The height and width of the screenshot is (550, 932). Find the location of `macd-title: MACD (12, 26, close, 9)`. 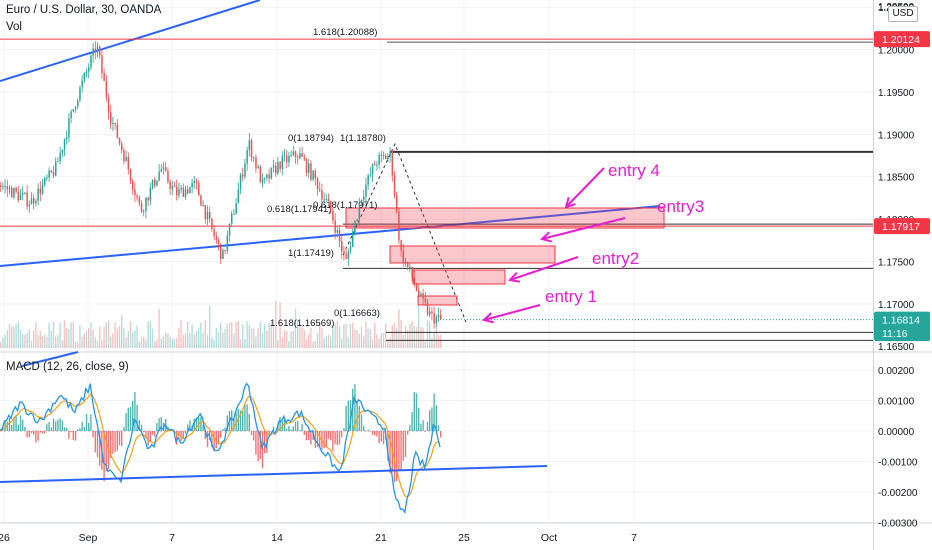

macd-title: MACD (12, 26, close, 9) is located at coordinates (67, 367).